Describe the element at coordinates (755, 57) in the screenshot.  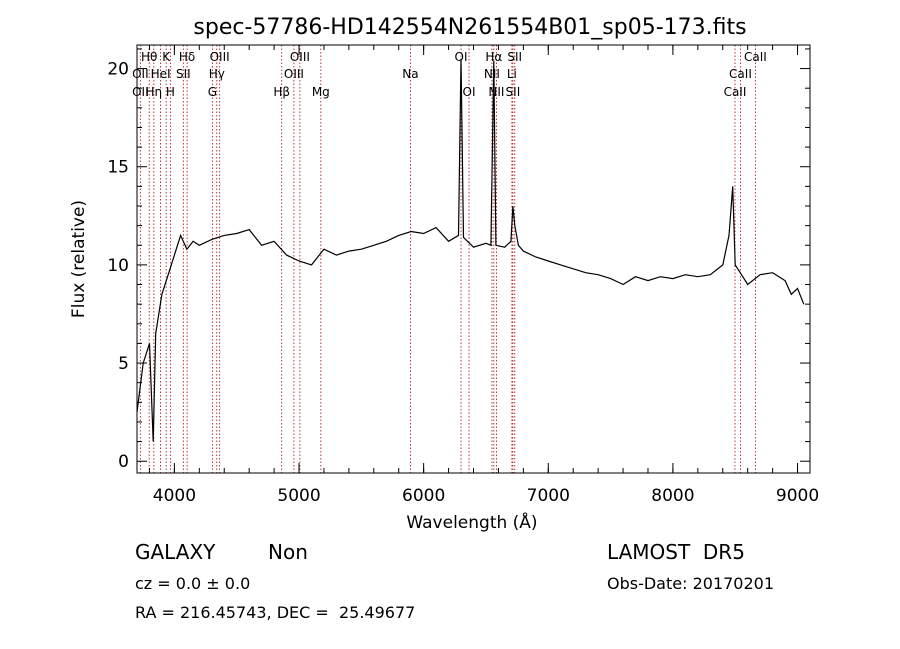
I see `line-label-25: CaII` at that location.